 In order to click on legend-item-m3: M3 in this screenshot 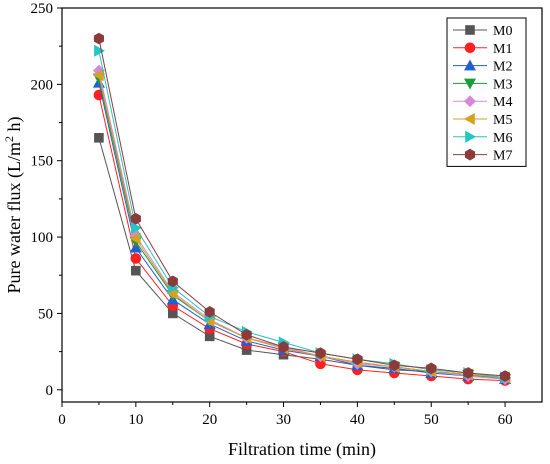, I will do `click(482, 84)`.